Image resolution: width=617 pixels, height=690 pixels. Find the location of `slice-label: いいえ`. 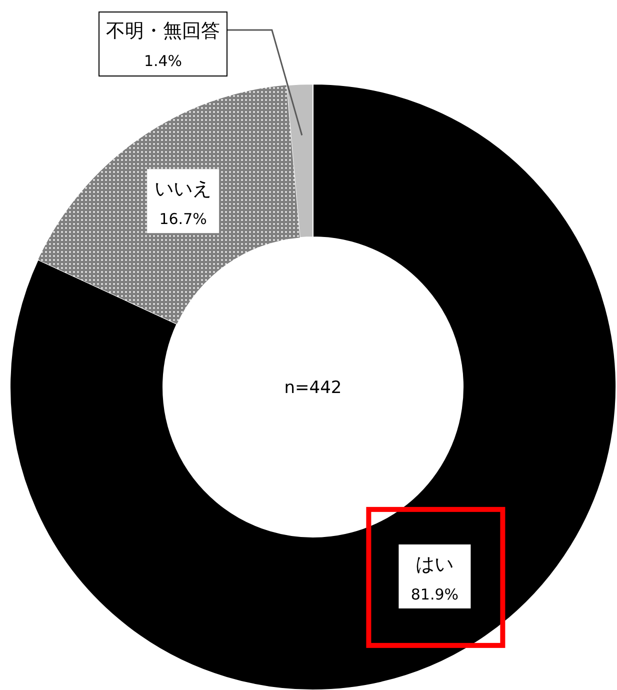

slice-label: いいえ is located at coordinates (183, 189).